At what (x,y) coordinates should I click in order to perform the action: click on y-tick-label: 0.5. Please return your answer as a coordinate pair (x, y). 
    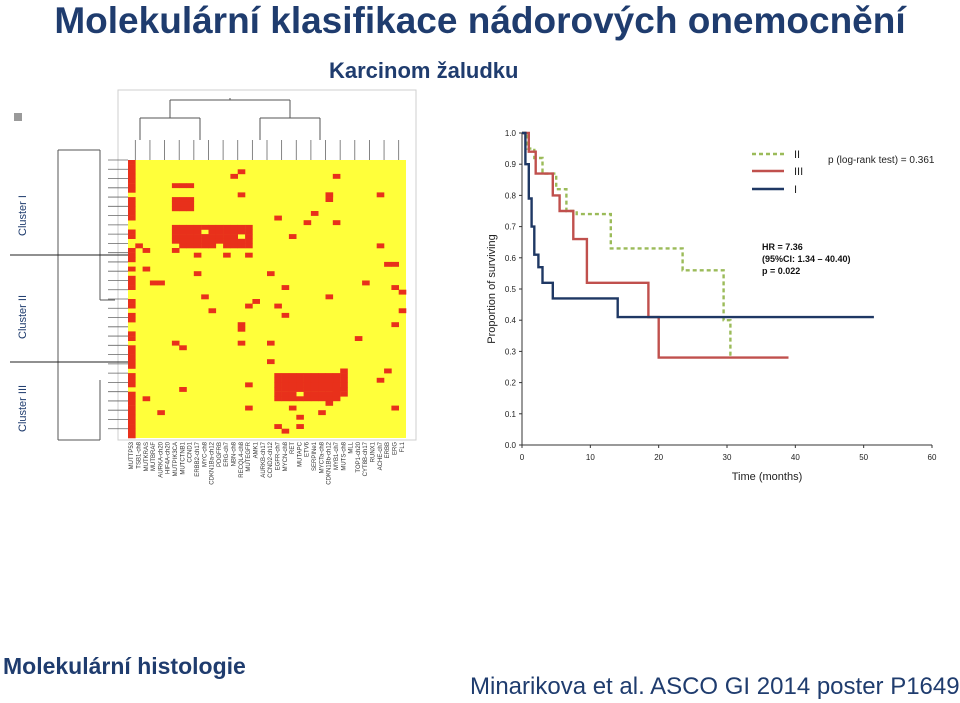
    Looking at the image, I should click on (511, 289).